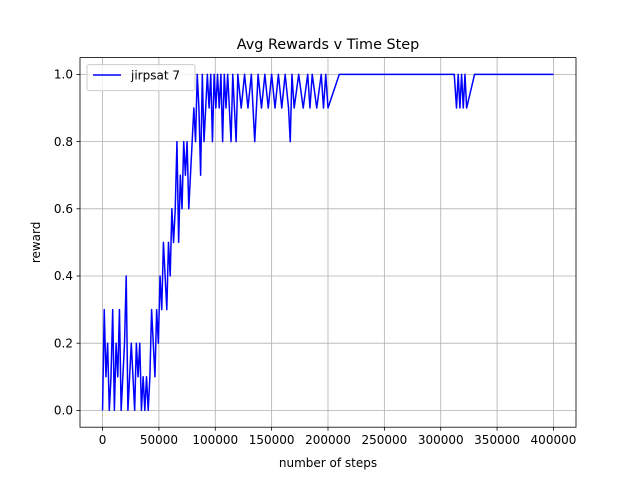 The image size is (640, 480). What do you see at coordinates (63, 276) in the screenshot?
I see `y-tick-label: 0.4` at bounding box center [63, 276].